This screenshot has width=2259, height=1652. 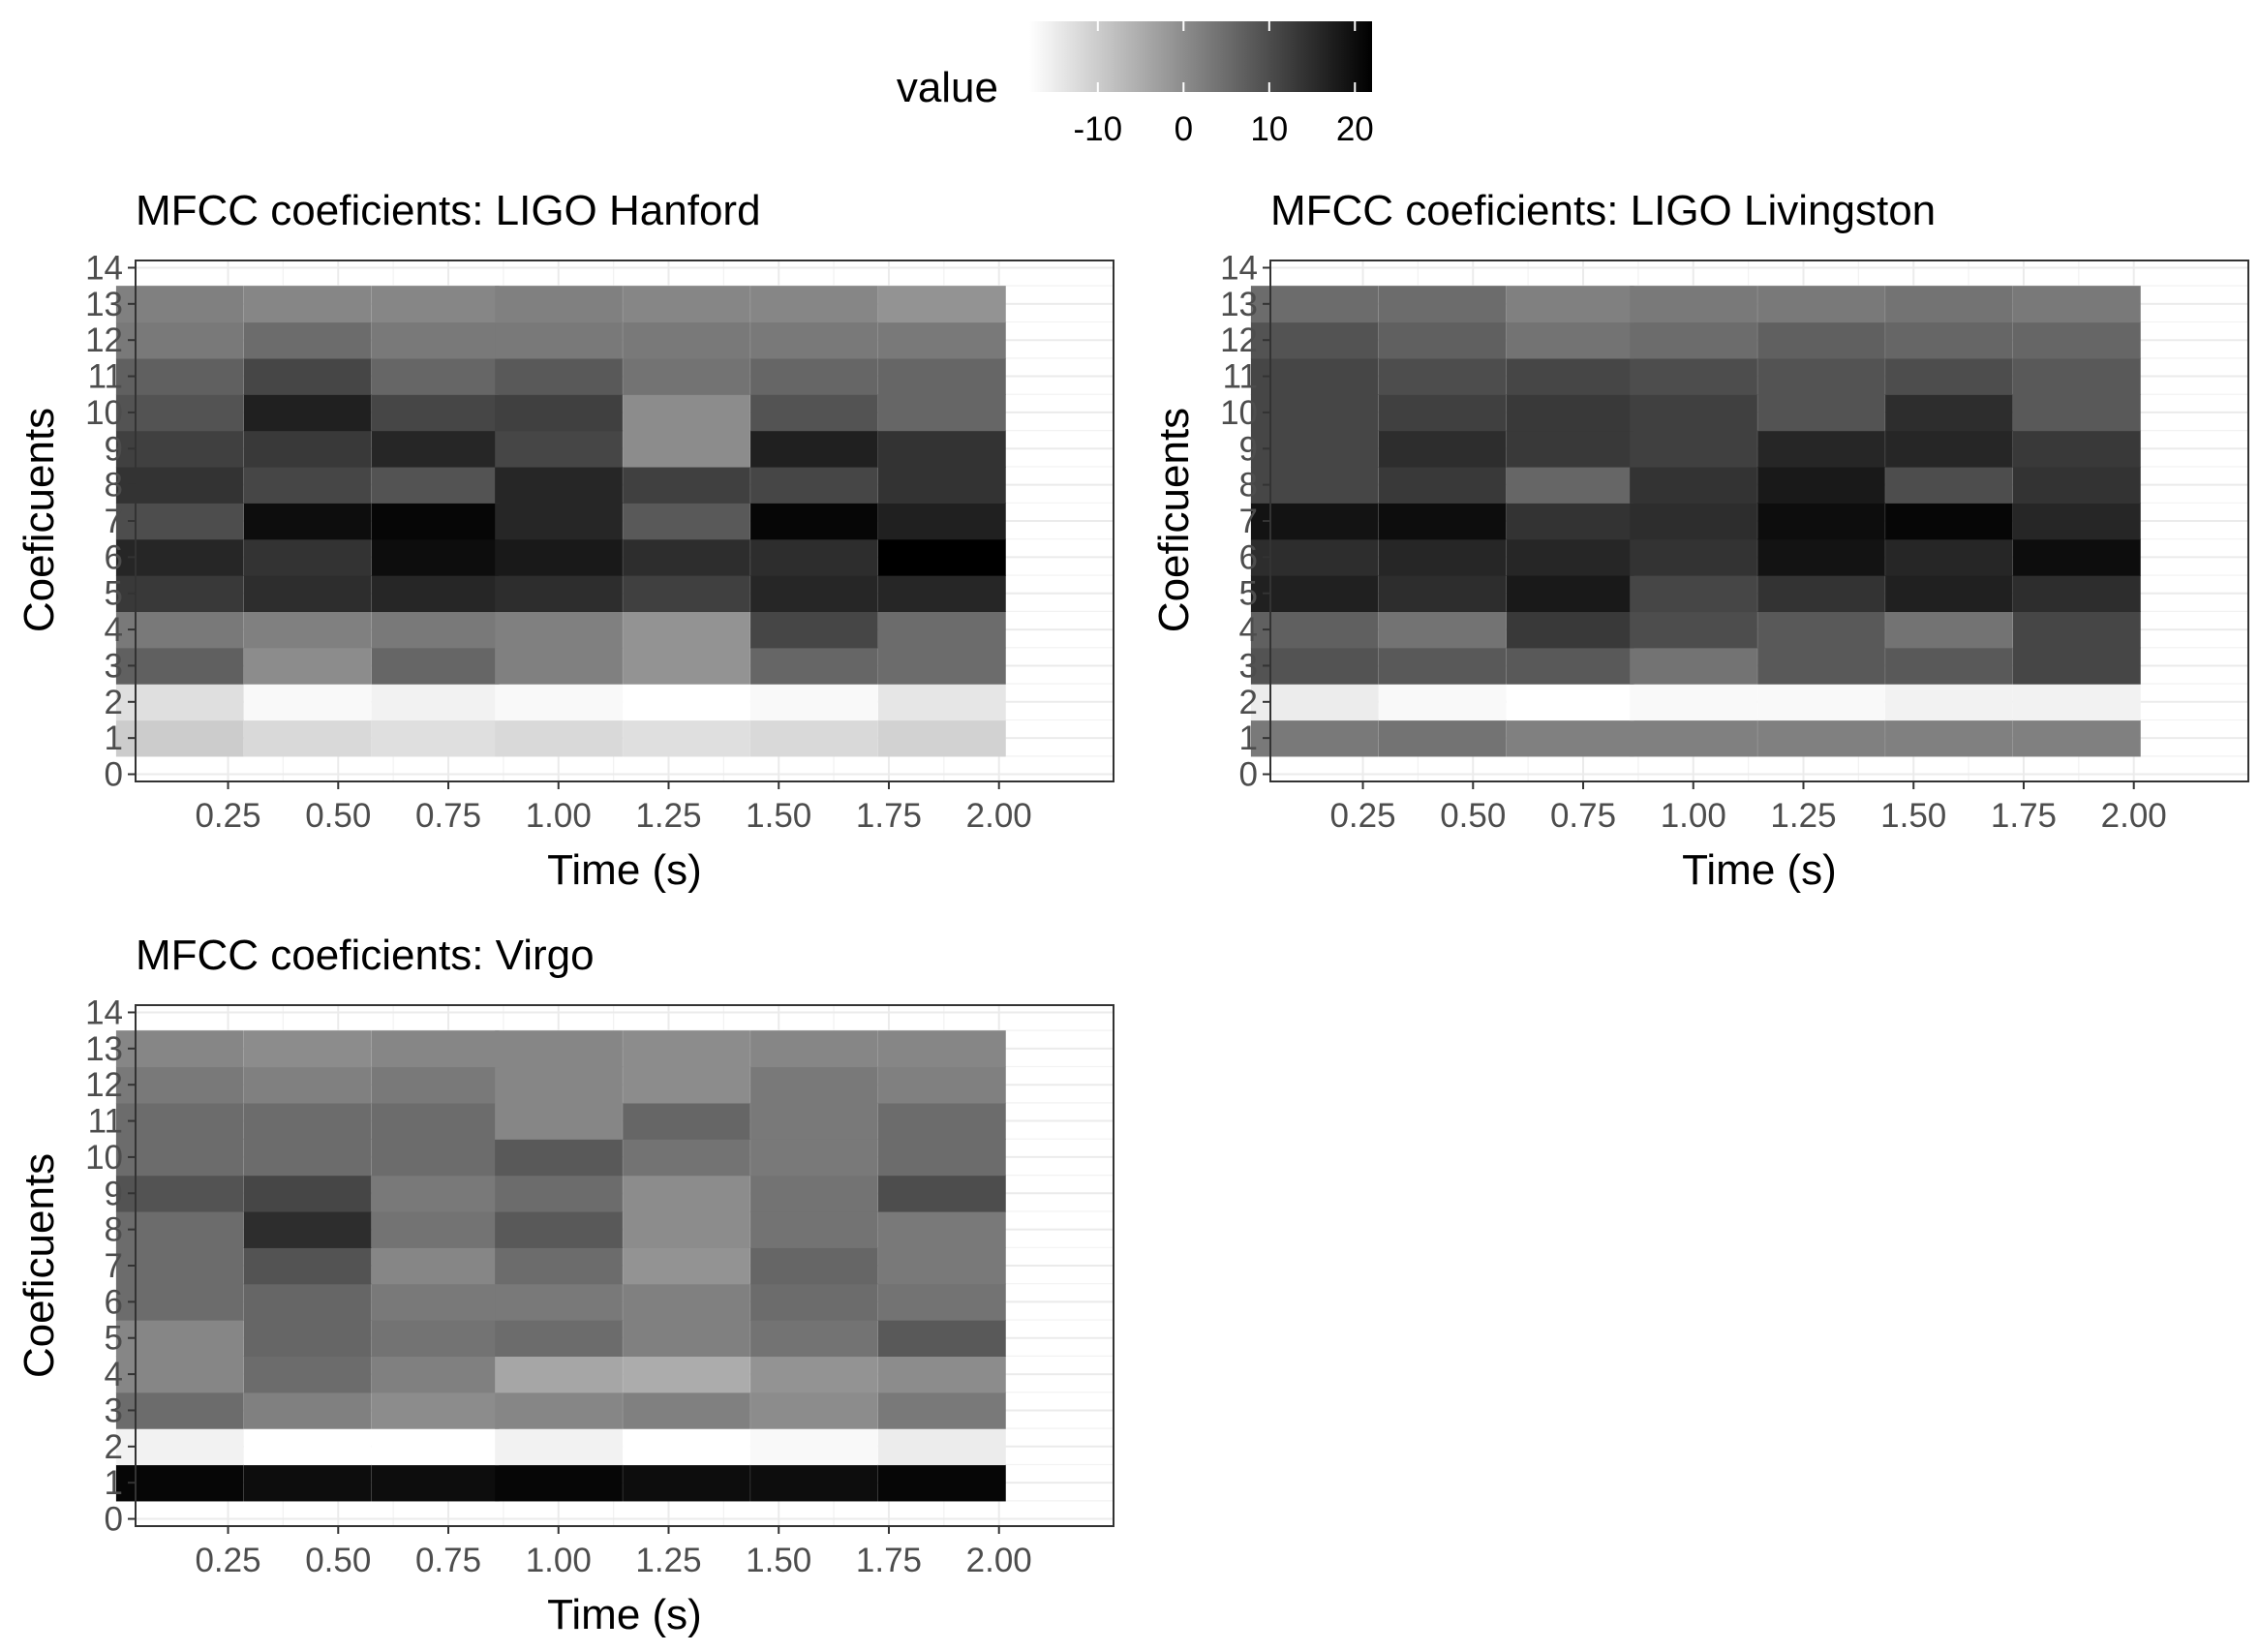 What do you see at coordinates (104, 1049) in the screenshot?
I see `y-tick-label: 13` at bounding box center [104, 1049].